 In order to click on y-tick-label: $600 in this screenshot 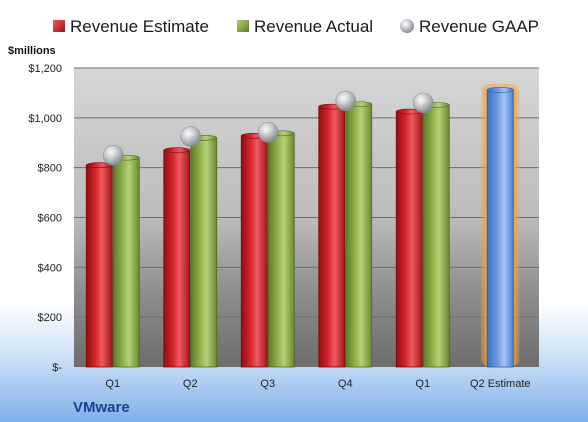, I will do `click(50, 219)`.